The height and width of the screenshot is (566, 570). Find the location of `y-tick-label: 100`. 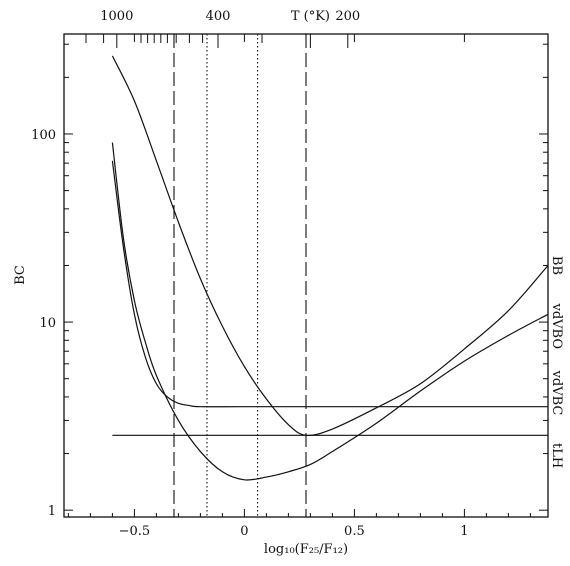

y-tick-label: 100 is located at coordinates (43, 135).